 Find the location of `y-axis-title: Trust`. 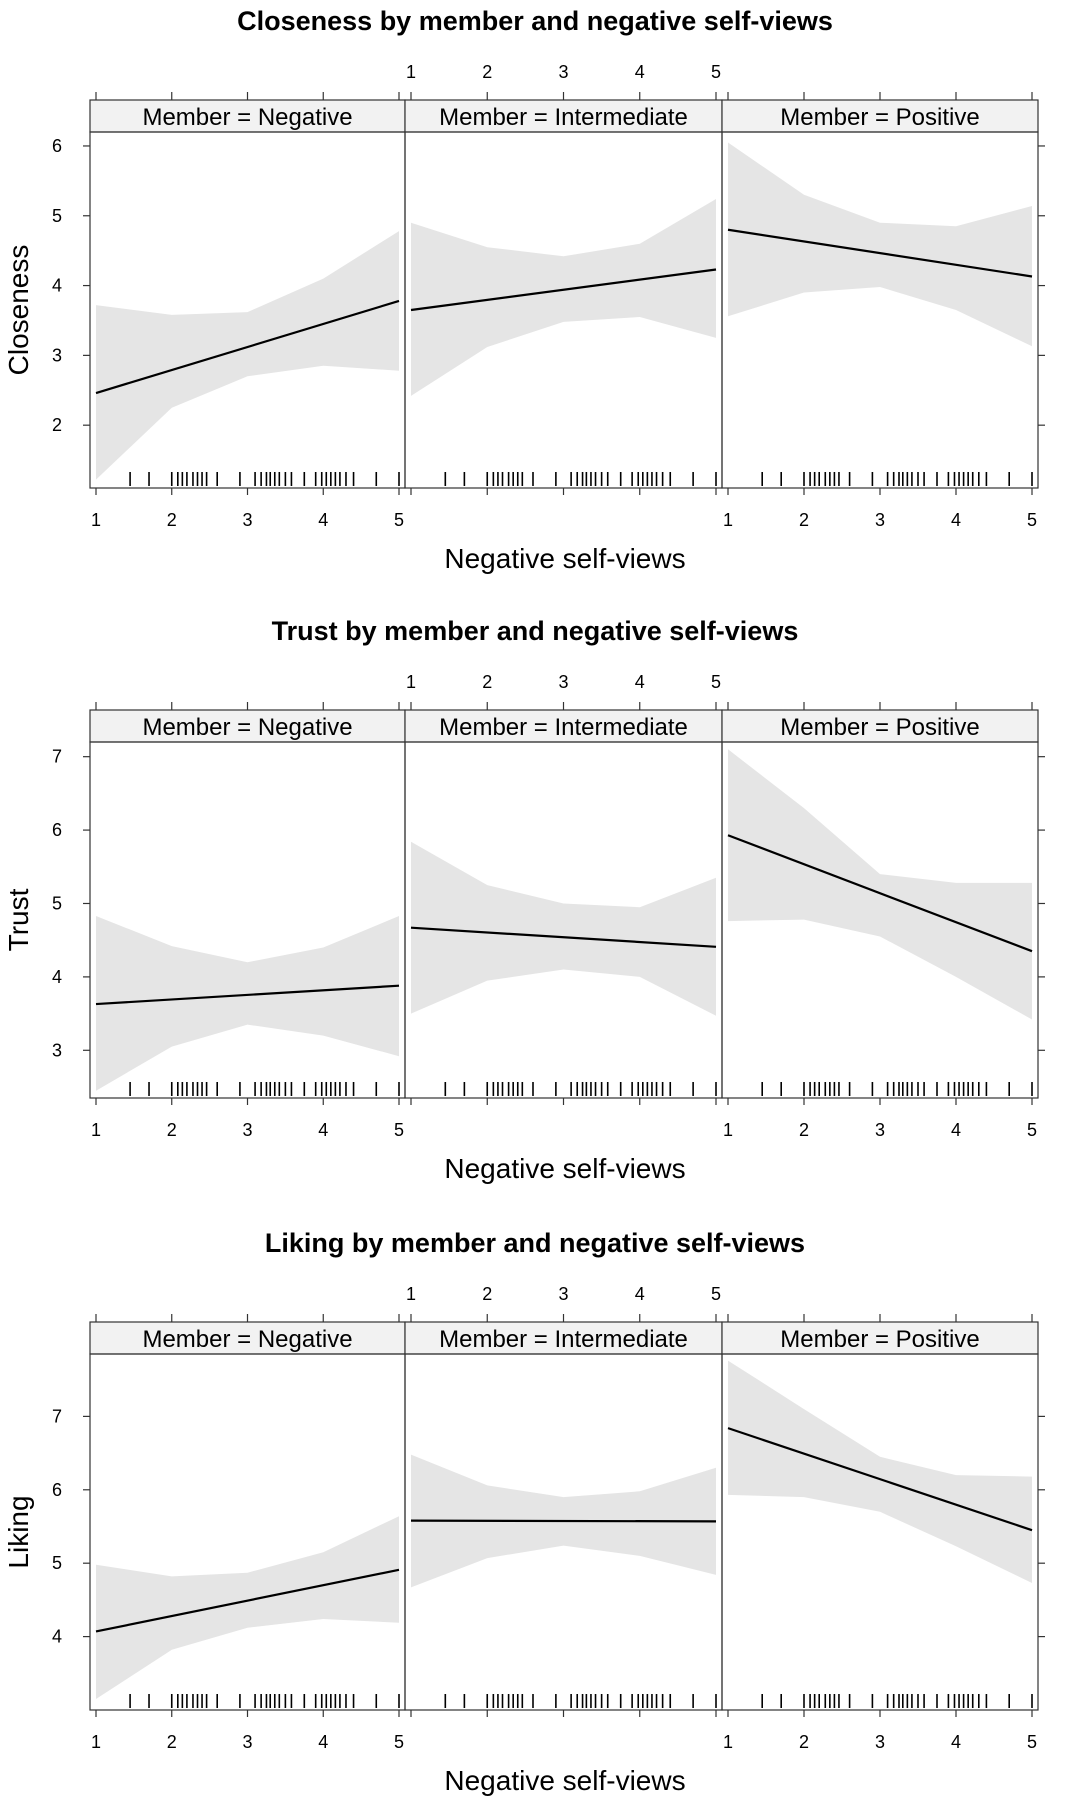

y-axis-title: Trust is located at coordinates (18, 919).